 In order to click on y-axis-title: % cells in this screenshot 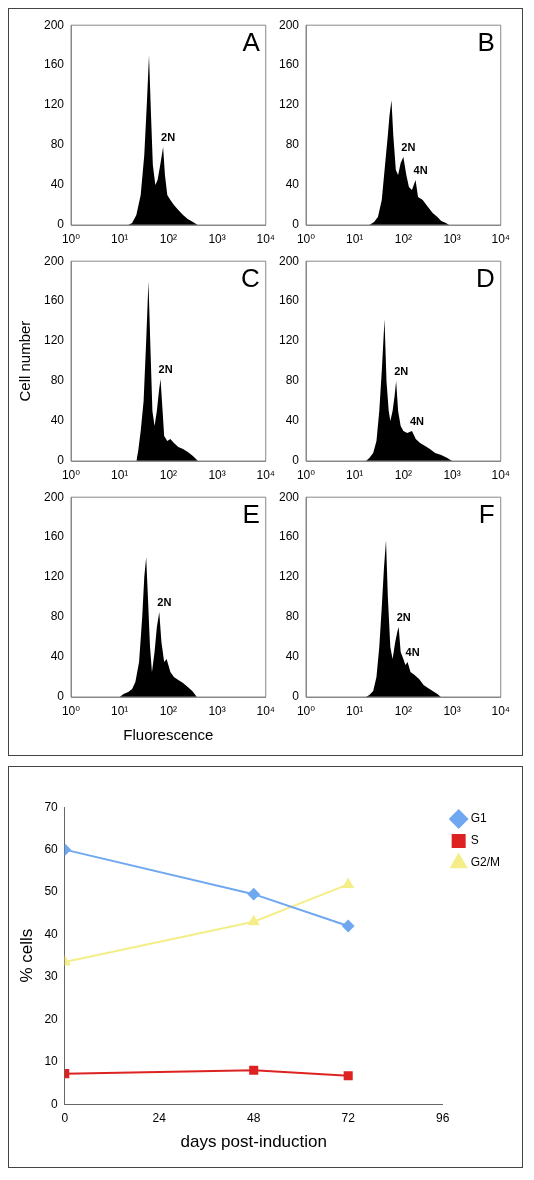, I will do `click(26, 955)`.